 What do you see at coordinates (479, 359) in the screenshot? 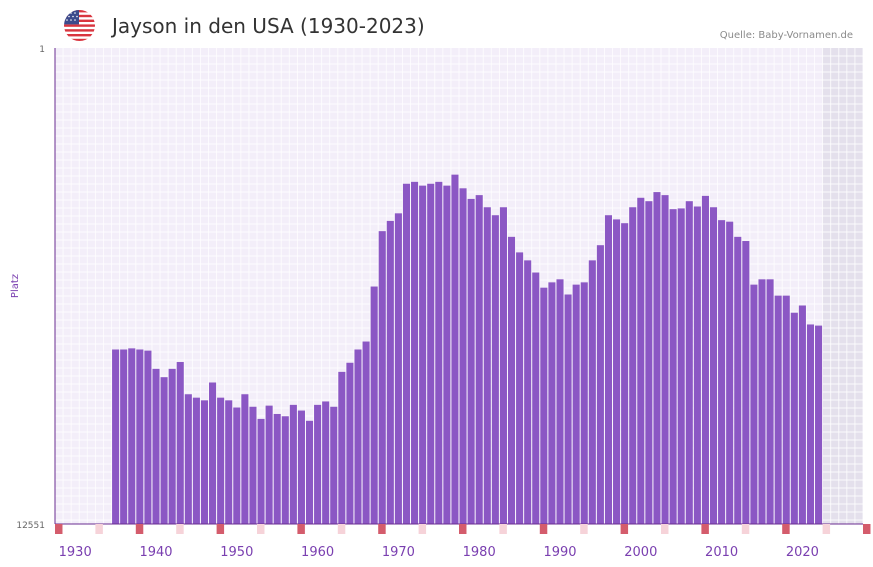
I see `bar-1980` at bounding box center [479, 359].